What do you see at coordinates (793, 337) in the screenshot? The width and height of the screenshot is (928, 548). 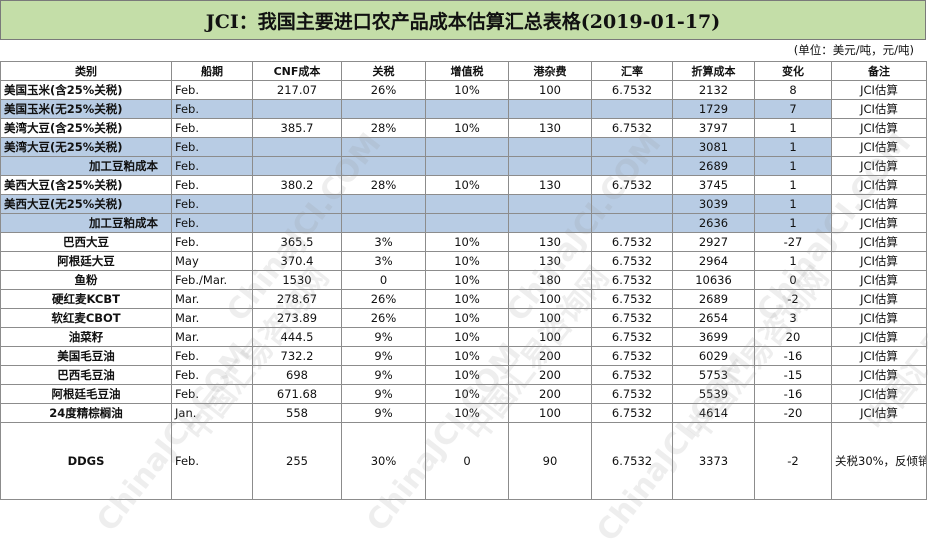 I see `change-cell: 20` at bounding box center [793, 337].